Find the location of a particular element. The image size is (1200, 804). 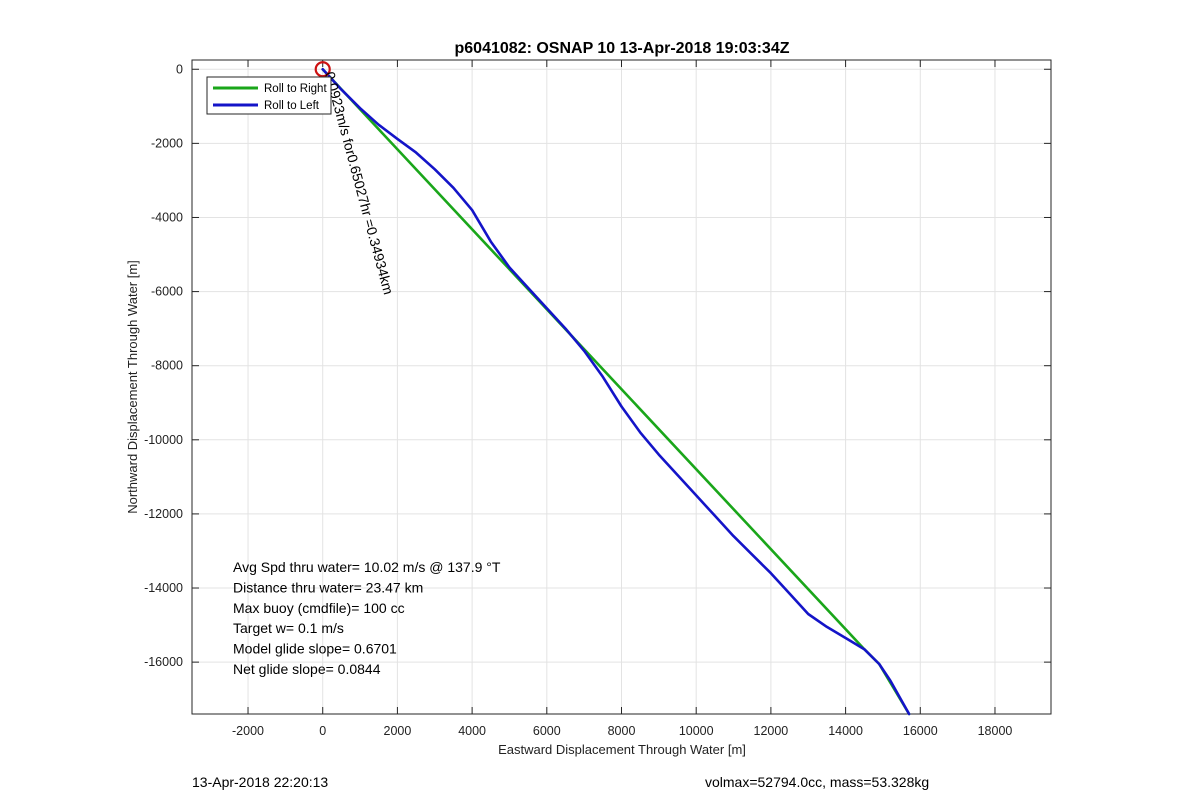

legend-box is located at coordinates (269, 95).